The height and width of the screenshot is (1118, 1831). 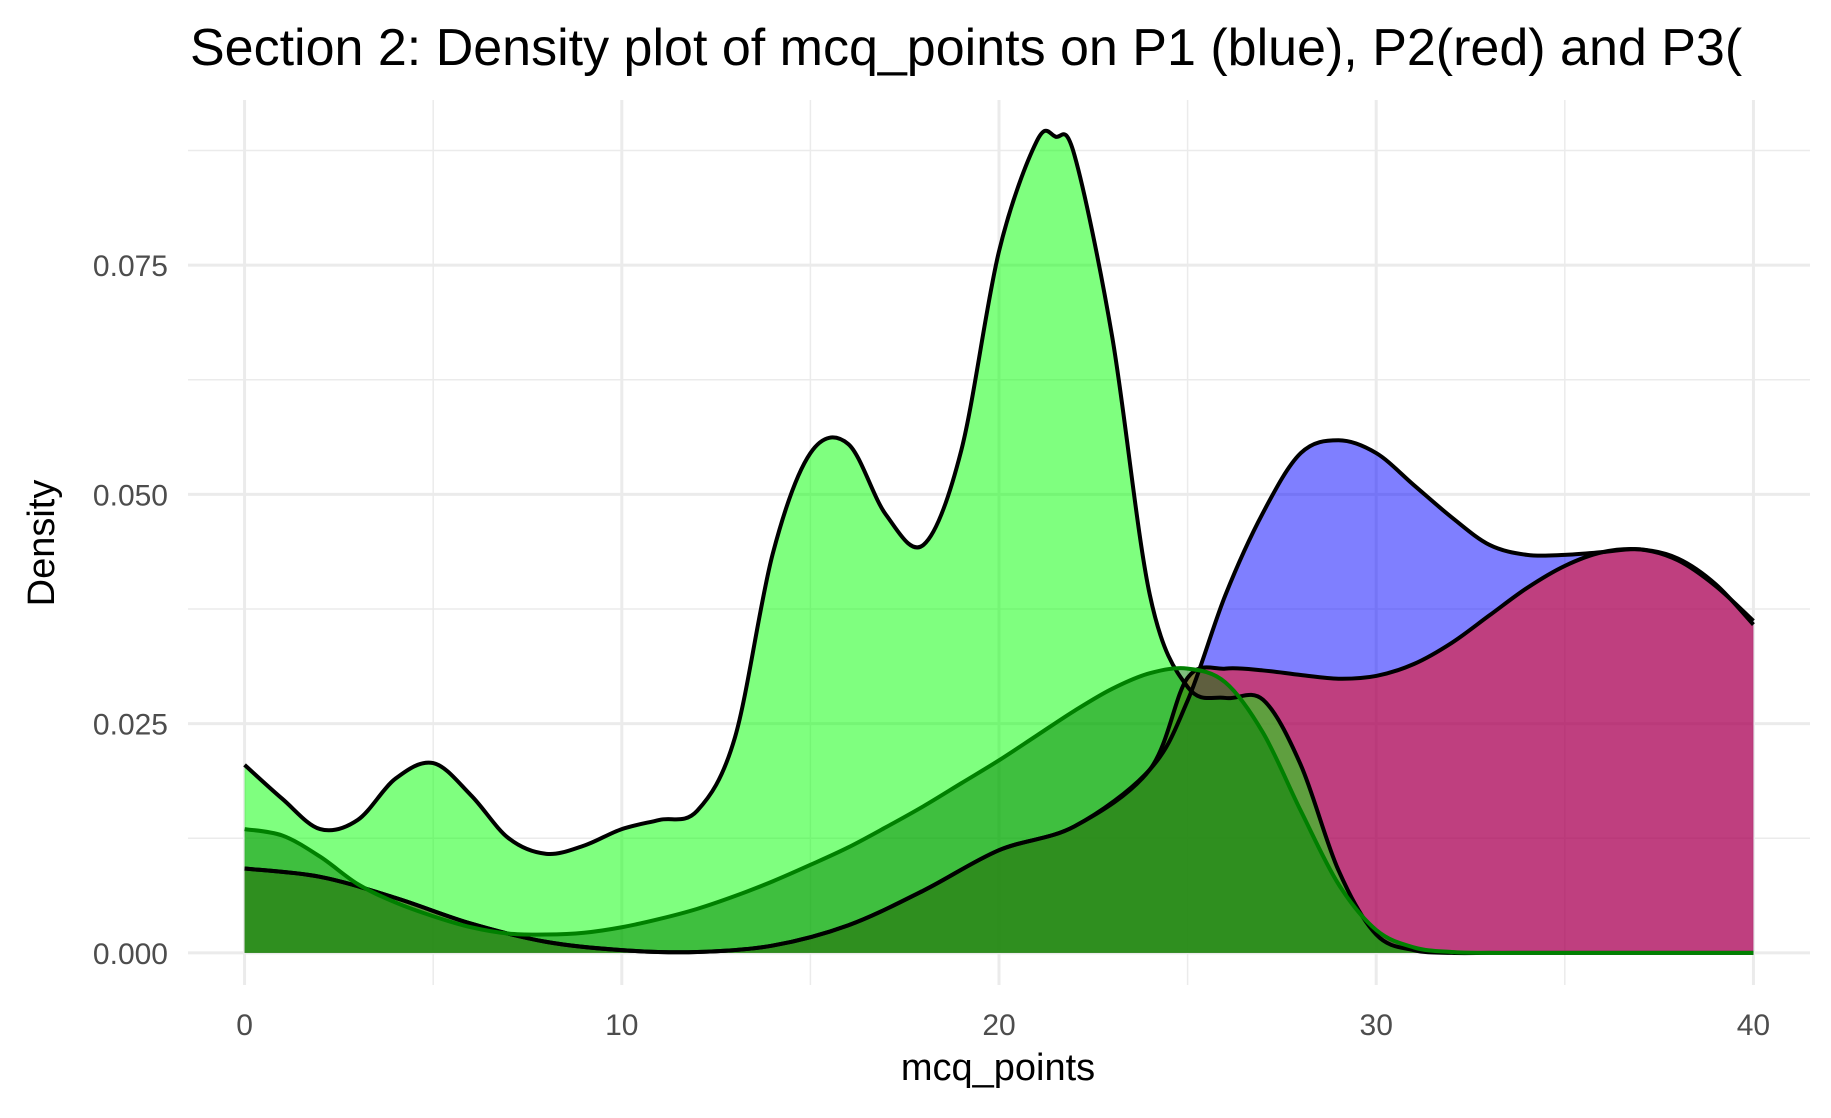 I want to click on x-tick-label: 10, so click(x=621, y=1025).